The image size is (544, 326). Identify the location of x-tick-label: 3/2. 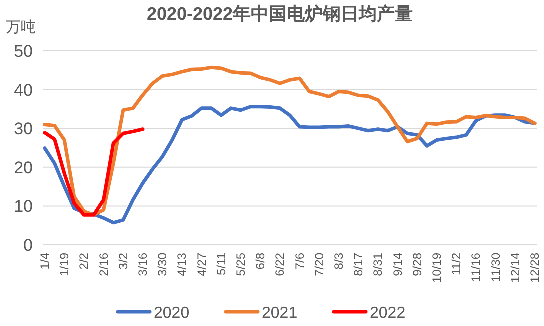
(123, 261).